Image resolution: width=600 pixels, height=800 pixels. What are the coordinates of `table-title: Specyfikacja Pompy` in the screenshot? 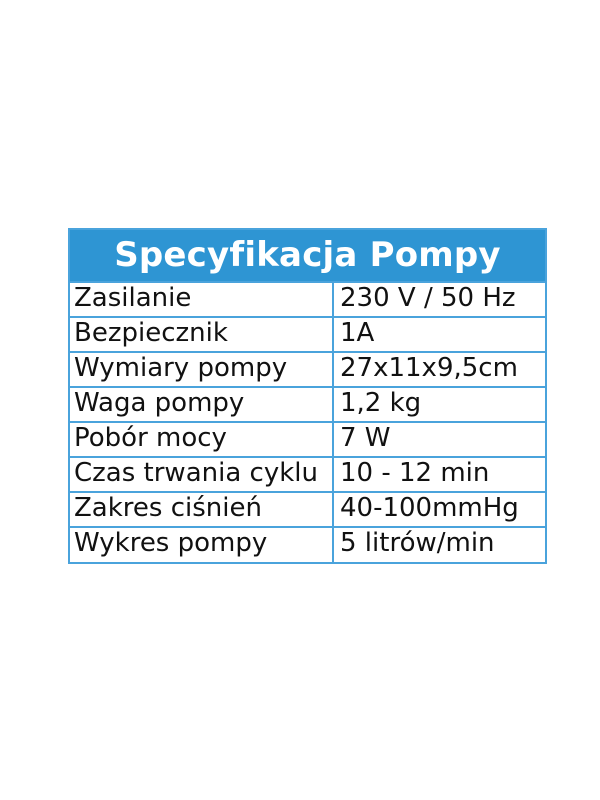 It's located at (307, 255).